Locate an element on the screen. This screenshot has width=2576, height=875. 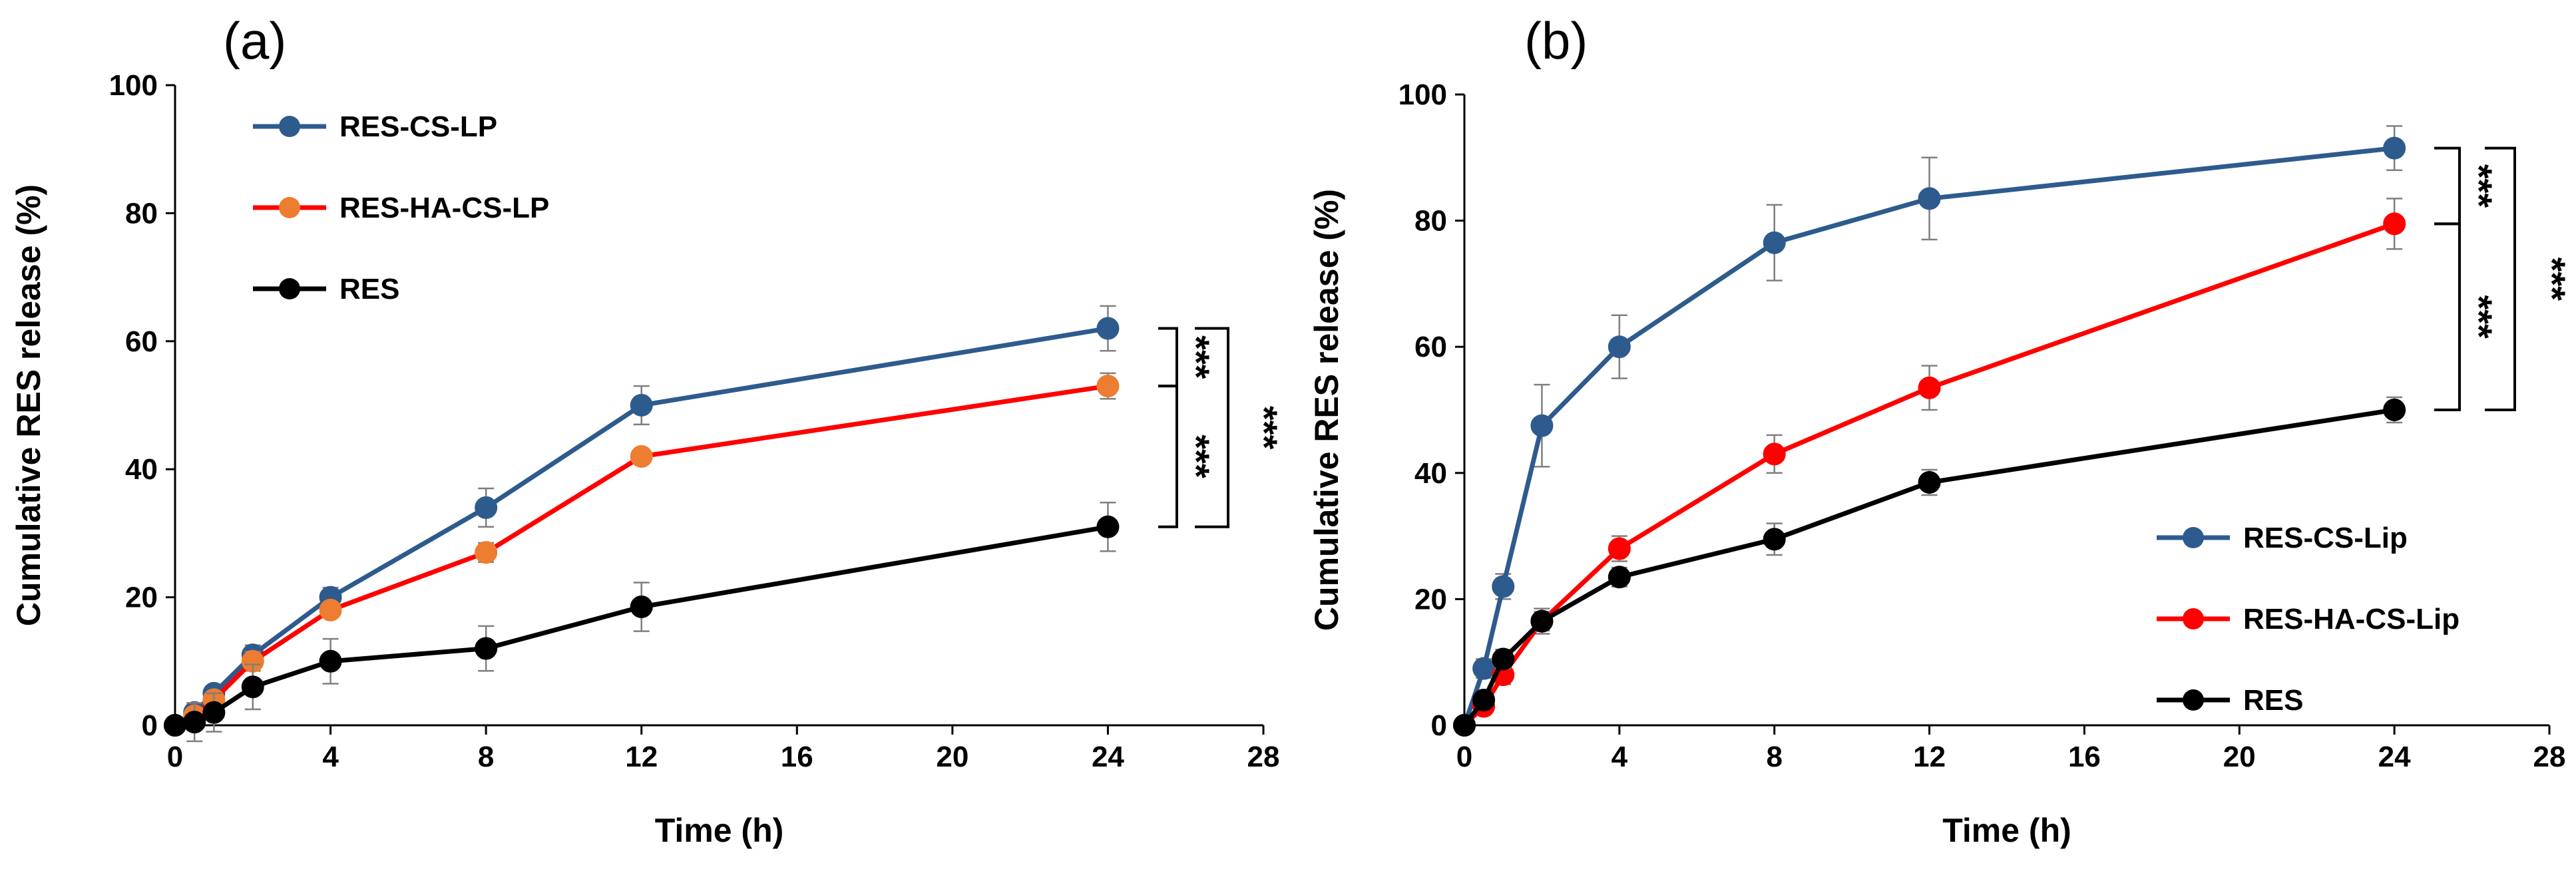
legend-label: RES-CS-Lip is located at coordinates (2325, 538).